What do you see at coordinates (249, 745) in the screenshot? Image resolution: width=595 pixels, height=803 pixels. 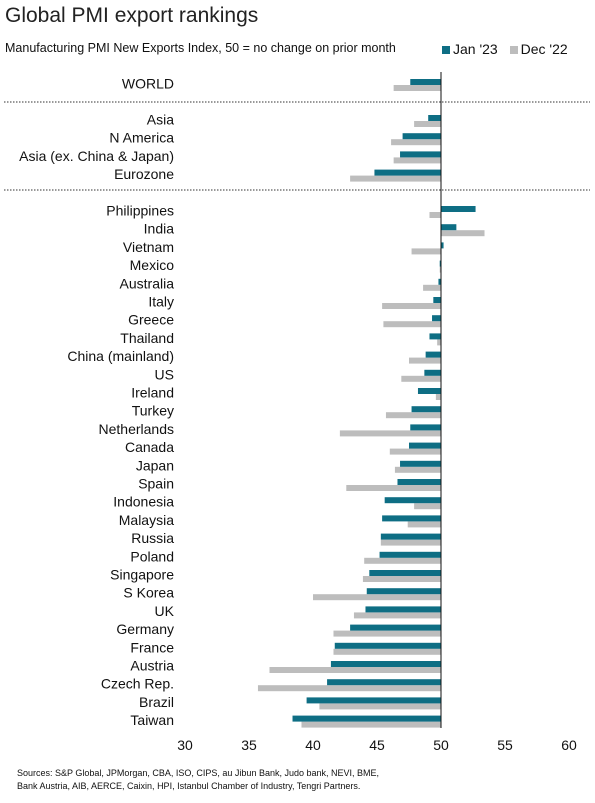 I see `x-tick-label: 35` at bounding box center [249, 745].